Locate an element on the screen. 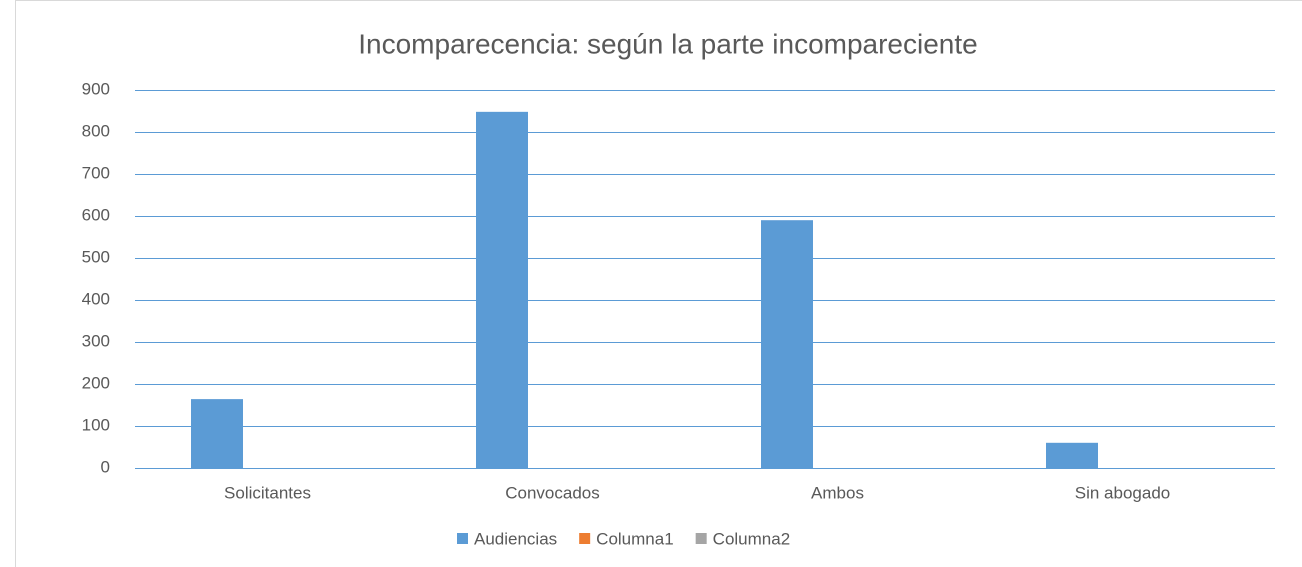 This screenshot has width=1302, height=567. legend-label: Columna1 is located at coordinates (635, 538).